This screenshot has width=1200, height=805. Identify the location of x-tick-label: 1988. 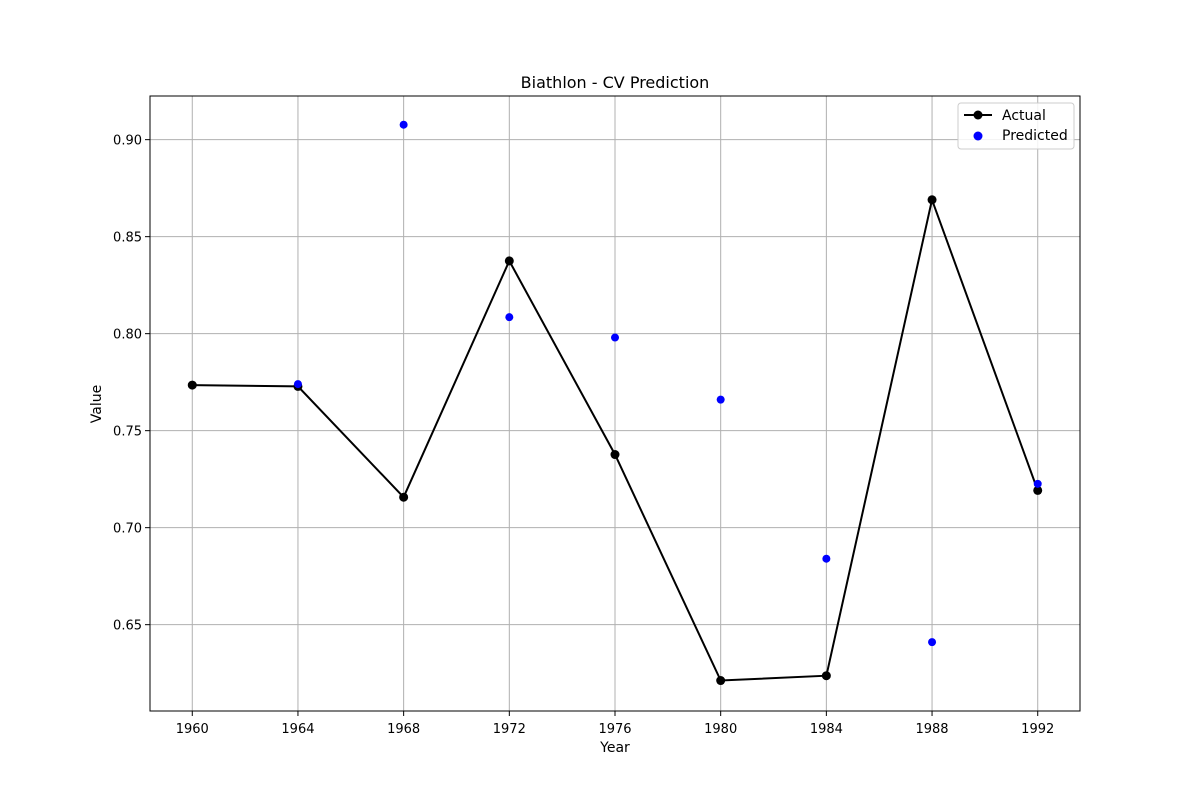
(931, 729).